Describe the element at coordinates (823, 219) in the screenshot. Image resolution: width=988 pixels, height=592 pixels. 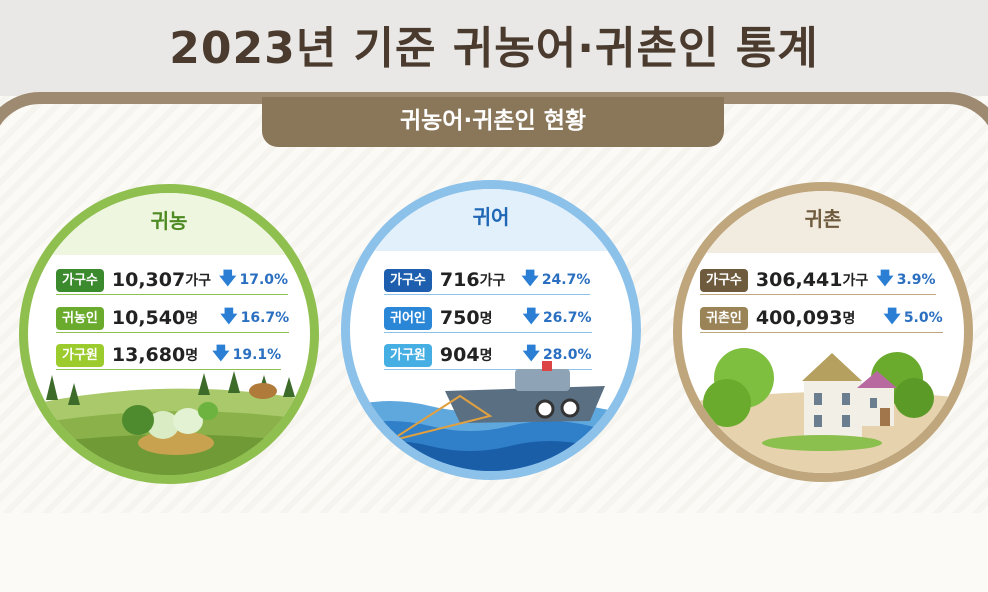
I see `rural-title: 귀촌` at that location.